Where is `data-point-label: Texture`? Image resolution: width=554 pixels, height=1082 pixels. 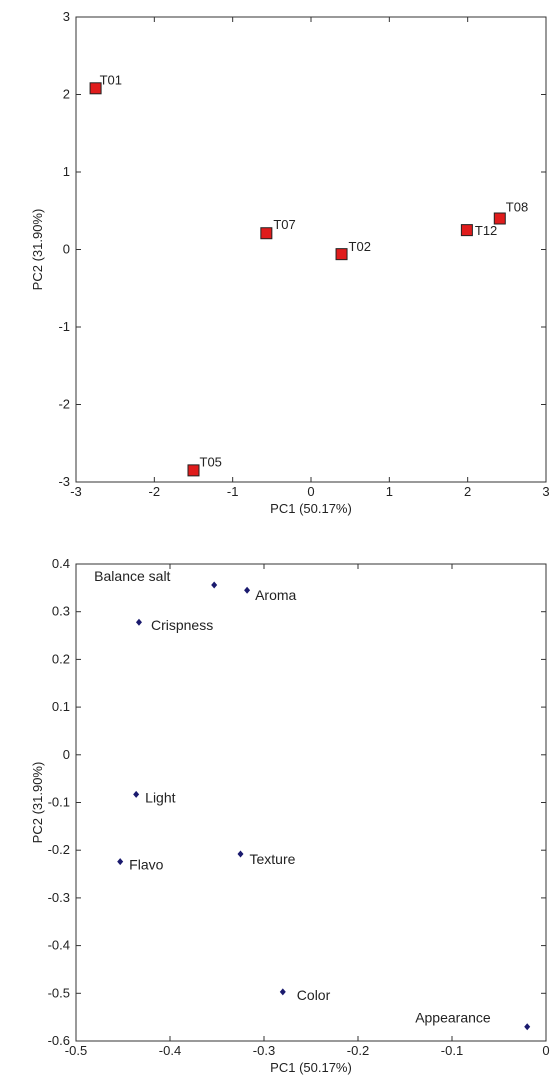
data-point-label: Texture is located at coordinates (273, 859).